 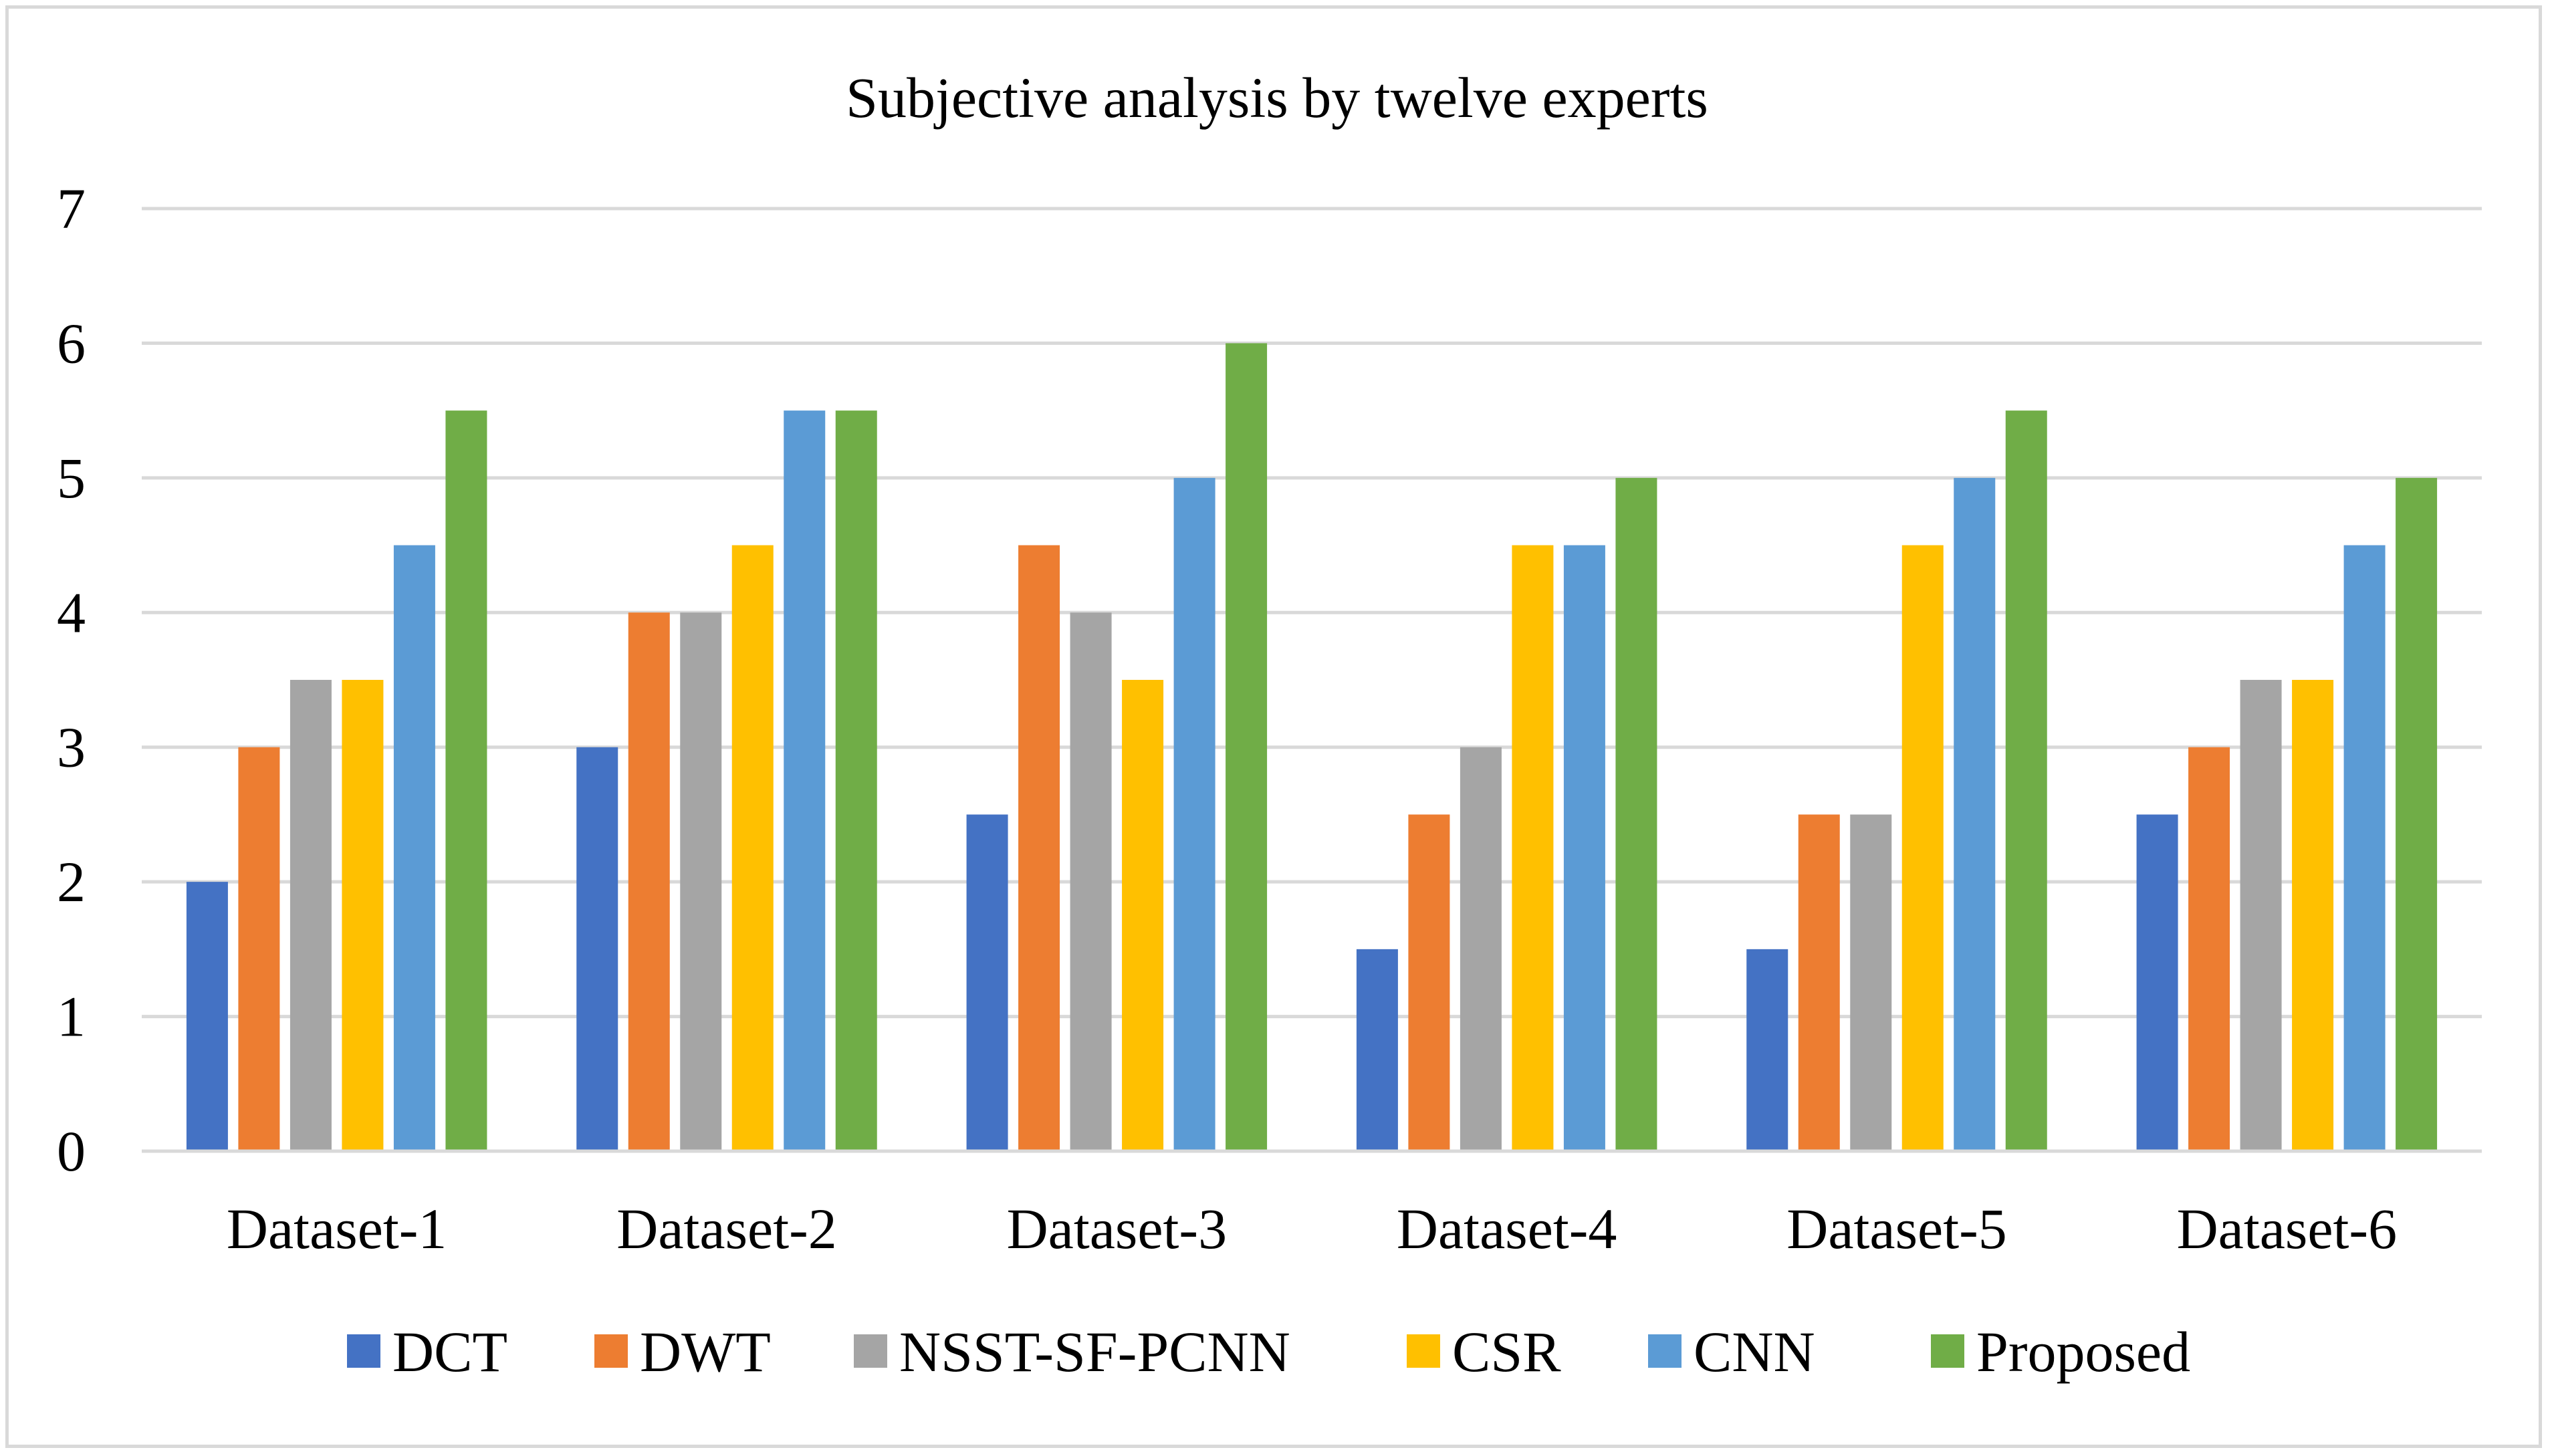 I want to click on x-tick-label: Dataset-5, so click(x=1896, y=1229).